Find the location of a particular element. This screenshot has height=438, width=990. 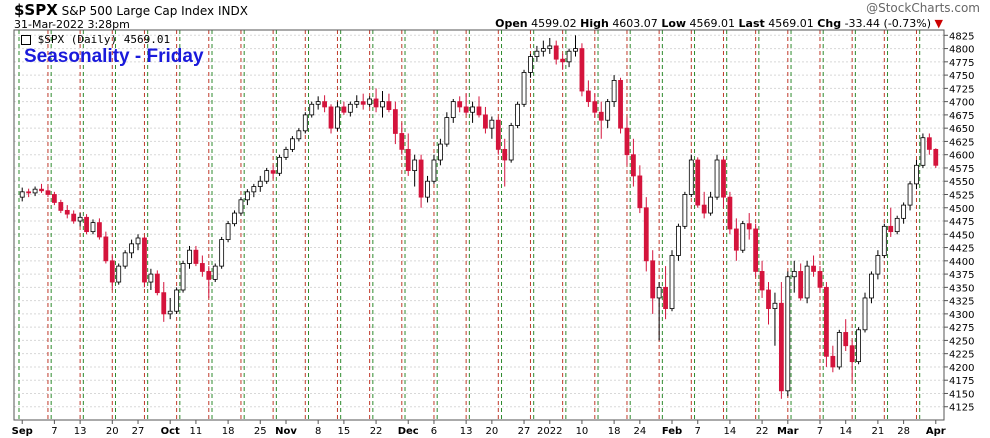

high-value: 4603.07 is located at coordinates (635, 23).